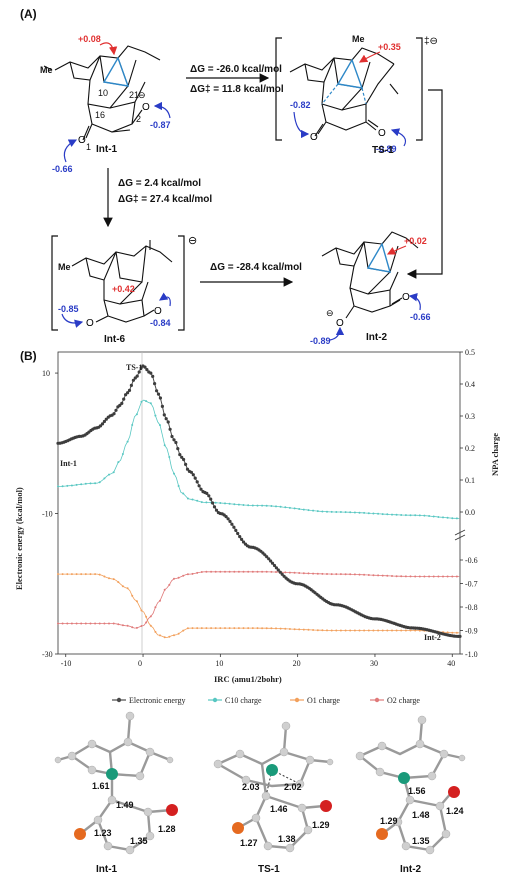  I want to click on legend-label: Electronic energy, so click(157, 700).